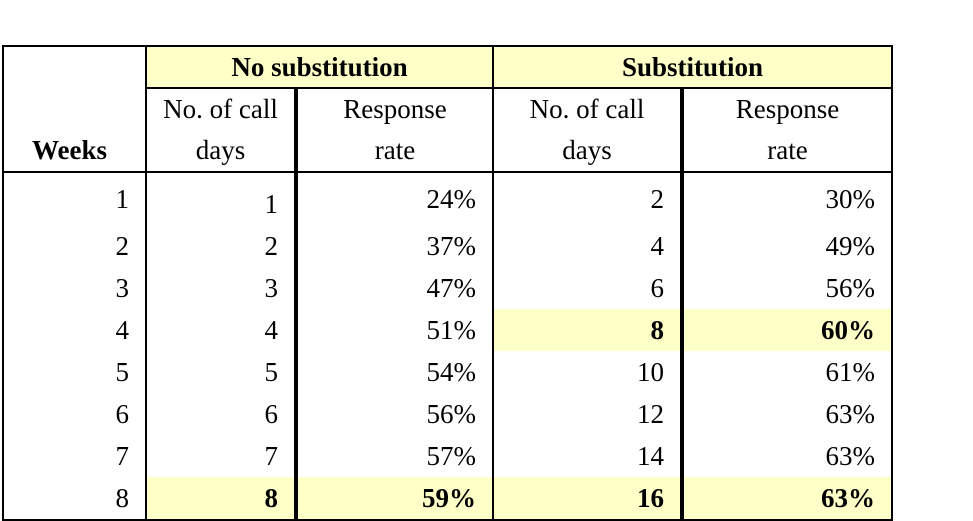 This screenshot has width=973, height=521. What do you see at coordinates (220, 198) in the screenshot?
I see `ns-call-days-cell: 1` at bounding box center [220, 198].